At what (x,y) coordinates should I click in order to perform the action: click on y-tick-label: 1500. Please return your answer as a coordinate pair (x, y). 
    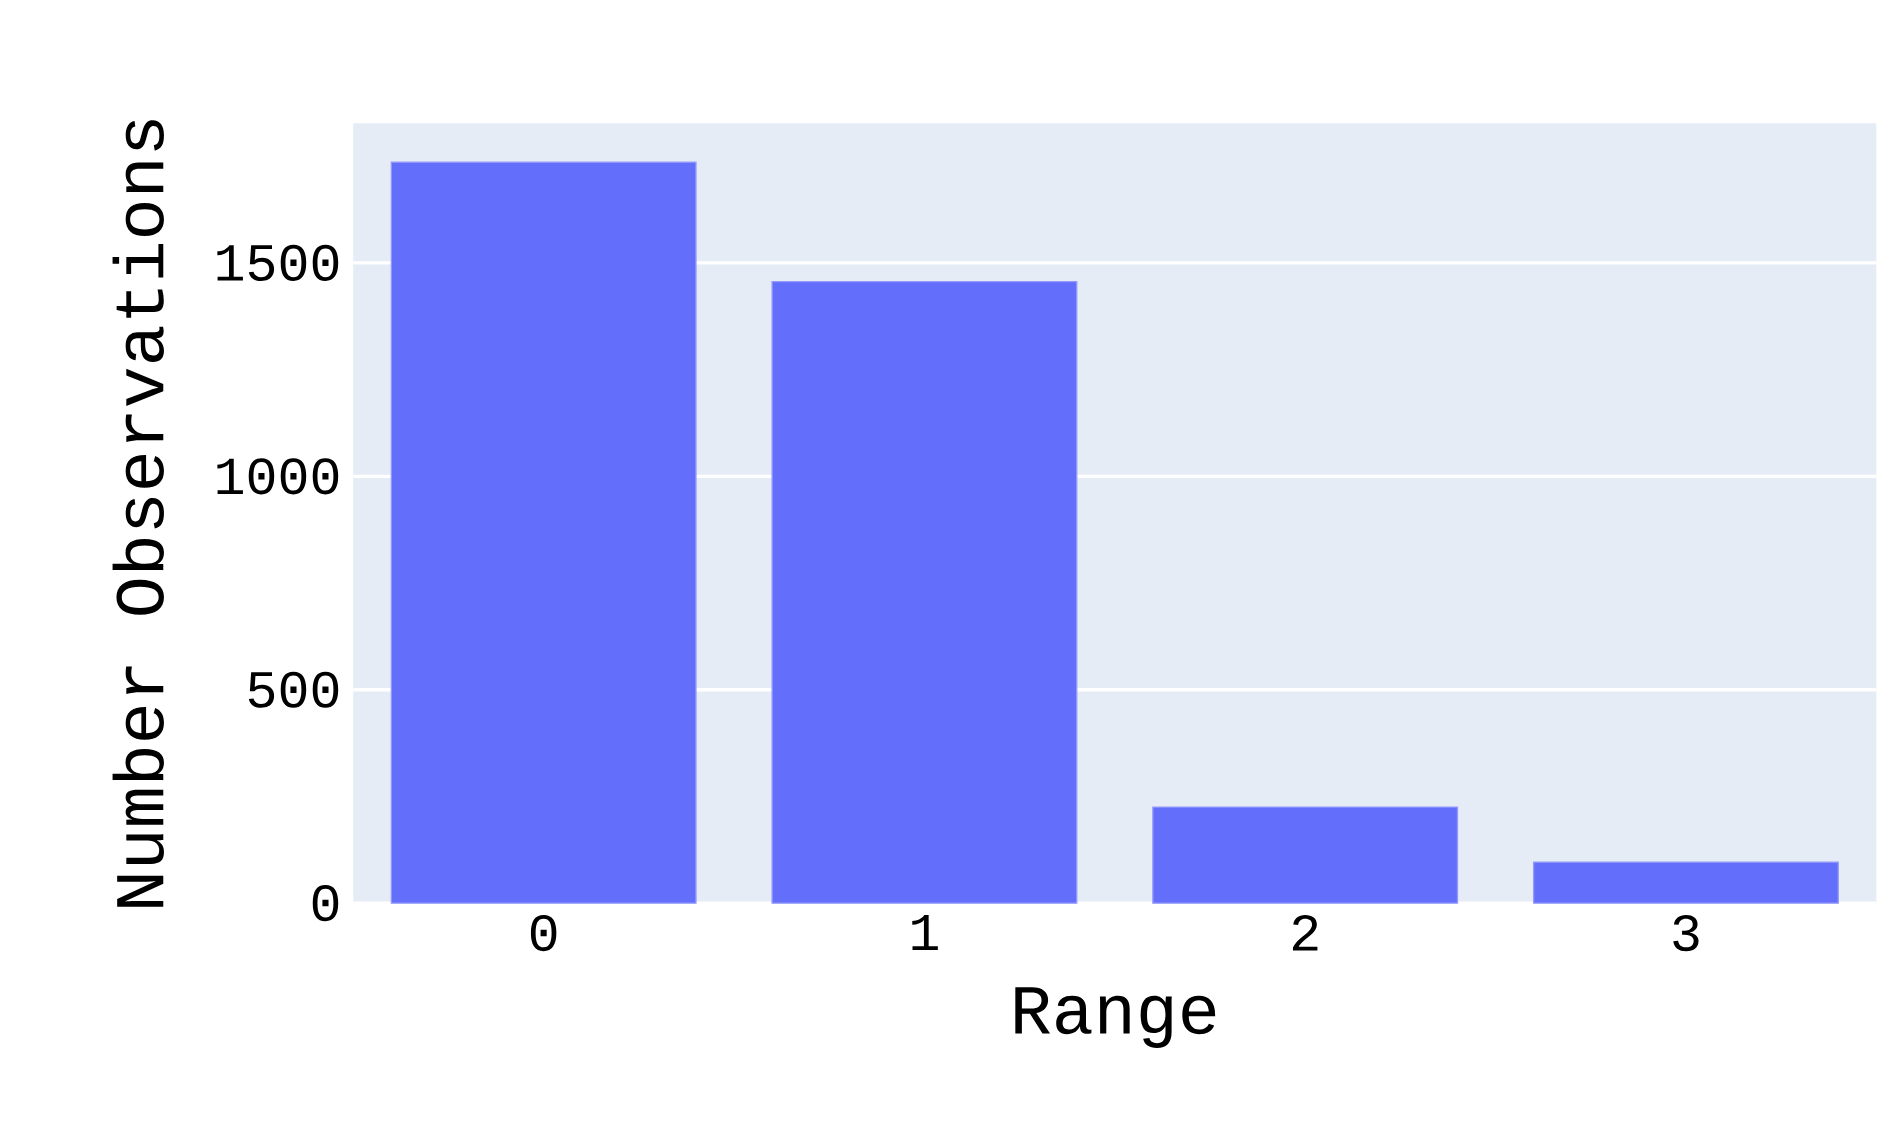
    Looking at the image, I should click on (278, 262).